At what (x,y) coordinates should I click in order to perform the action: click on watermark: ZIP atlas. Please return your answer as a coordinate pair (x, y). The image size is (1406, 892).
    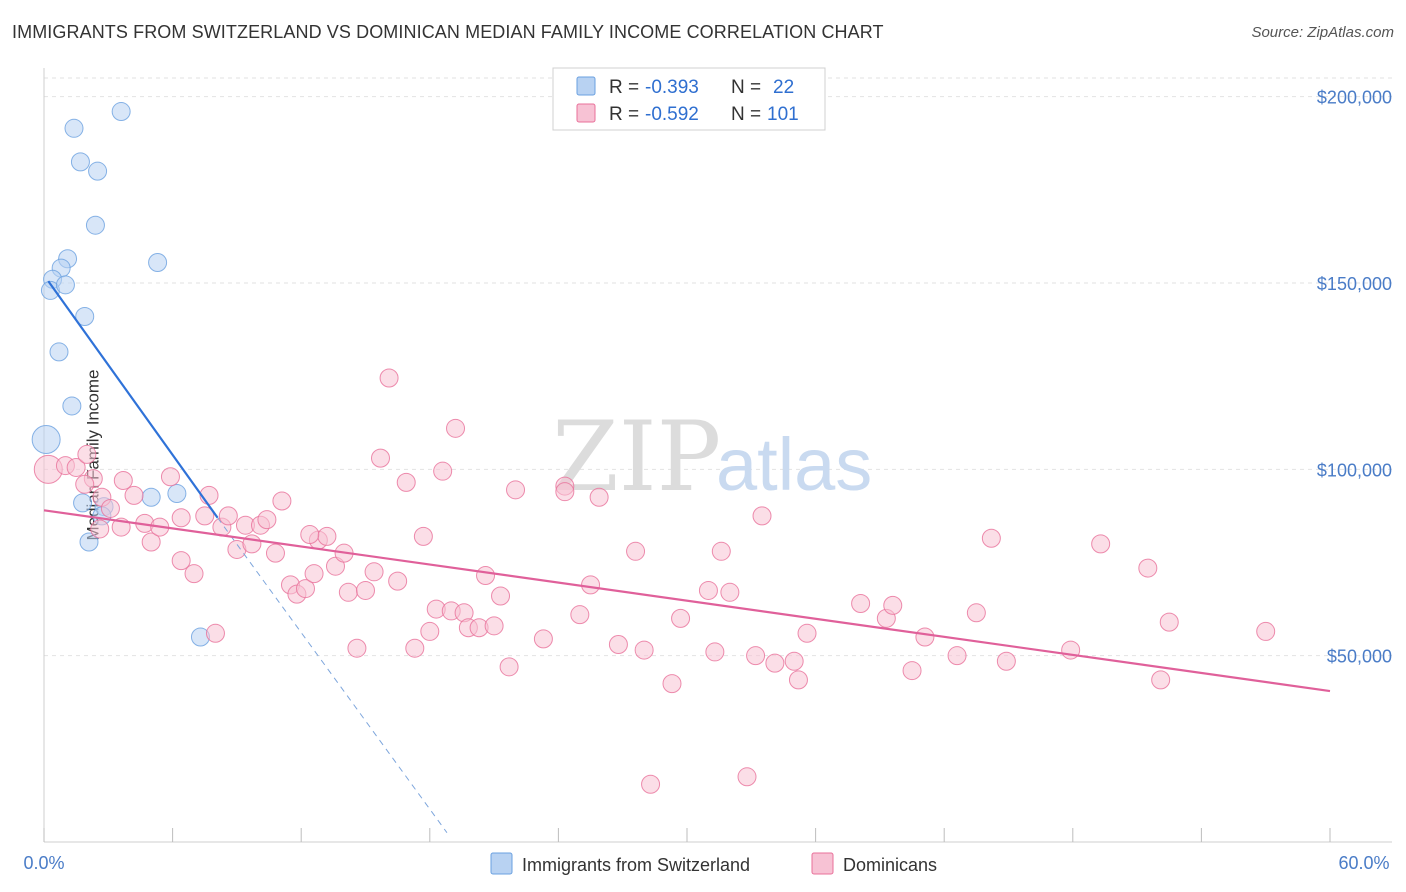
    Looking at the image, I should click on (712, 457).